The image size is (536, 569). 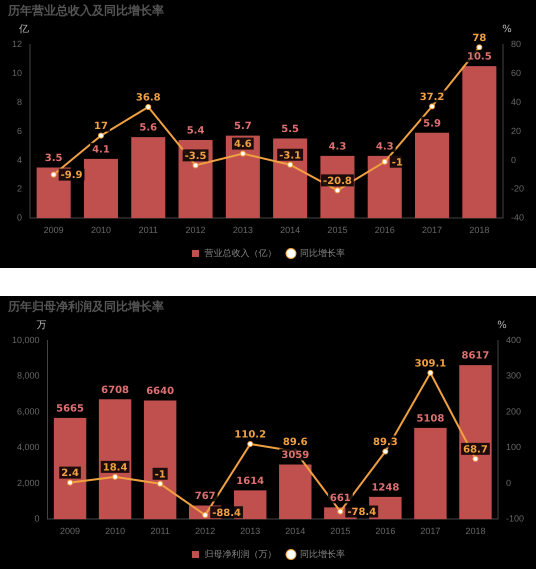 I want to click on y-axis-title: 亿, so click(x=24, y=29).